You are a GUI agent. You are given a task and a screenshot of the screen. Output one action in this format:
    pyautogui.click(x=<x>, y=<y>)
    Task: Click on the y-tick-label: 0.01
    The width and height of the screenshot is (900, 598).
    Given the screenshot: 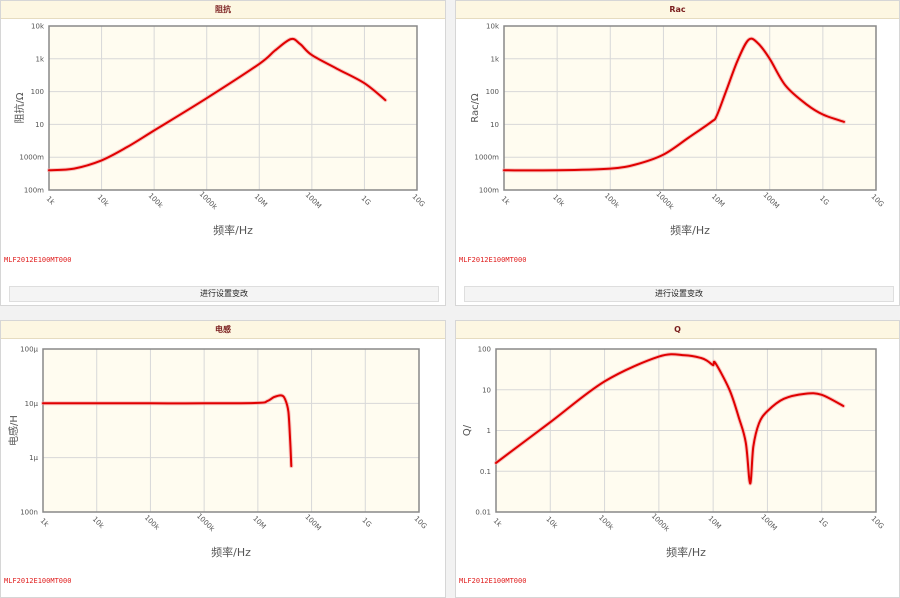 What is the action you would take?
    pyautogui.click(x=483, y=513)
    